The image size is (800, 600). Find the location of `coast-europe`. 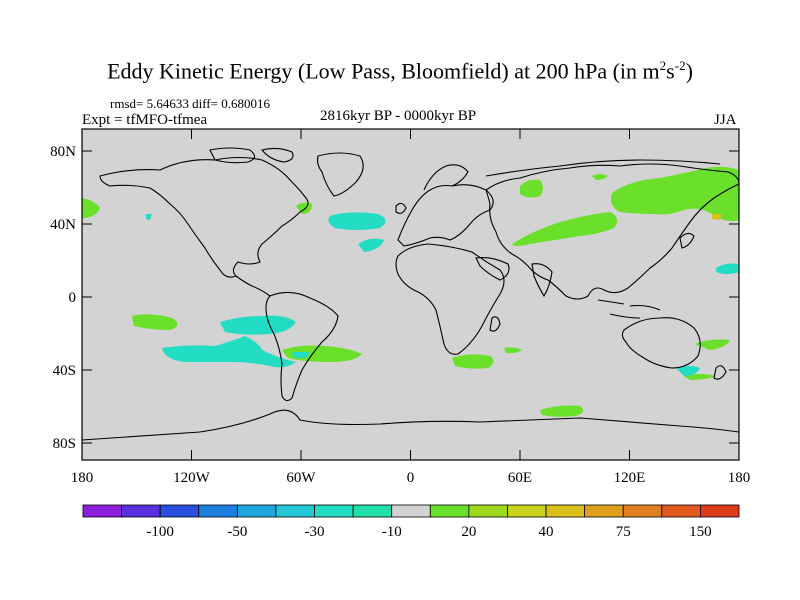

coast-europe is located at coordinates (445, 215).